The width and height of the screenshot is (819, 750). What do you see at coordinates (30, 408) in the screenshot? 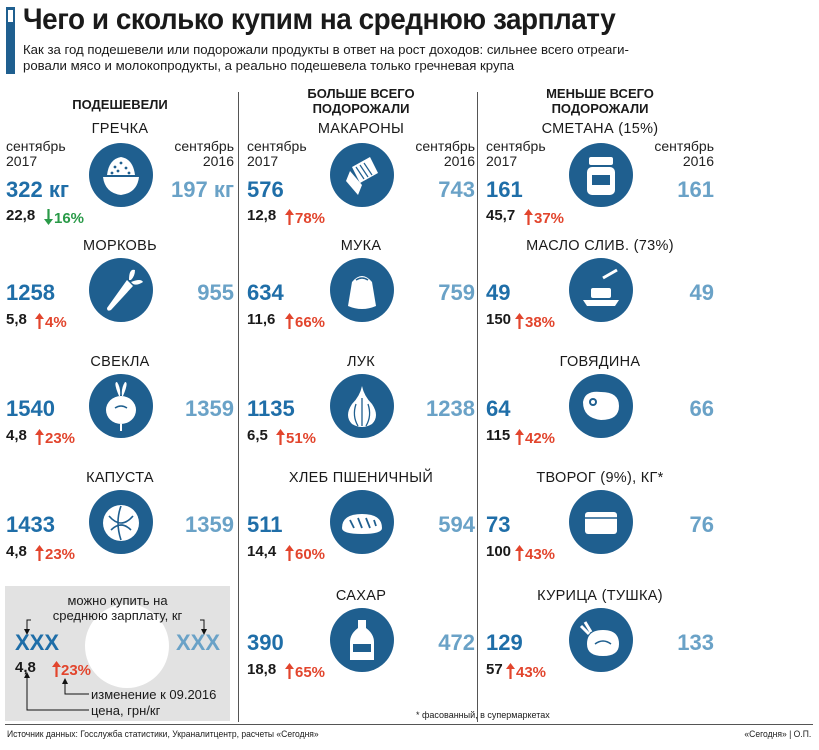
I see `kg-2017-value: 1540` at bounding box center [30, 408].